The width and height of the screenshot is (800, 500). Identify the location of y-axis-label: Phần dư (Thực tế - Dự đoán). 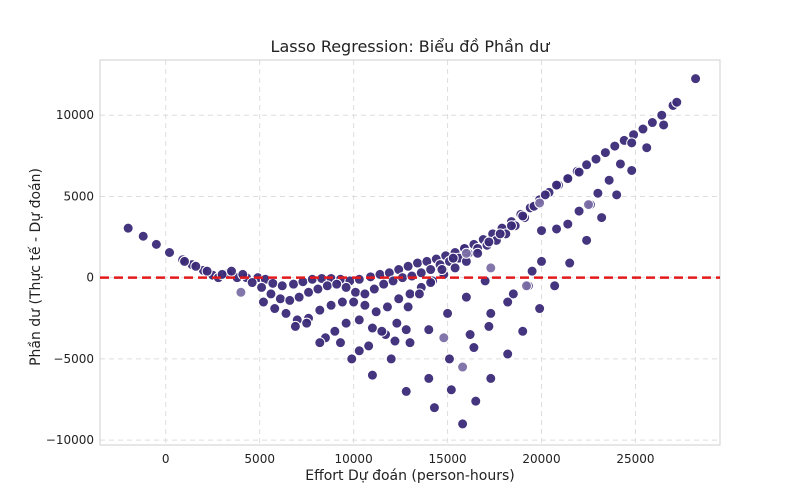
(35, 267).